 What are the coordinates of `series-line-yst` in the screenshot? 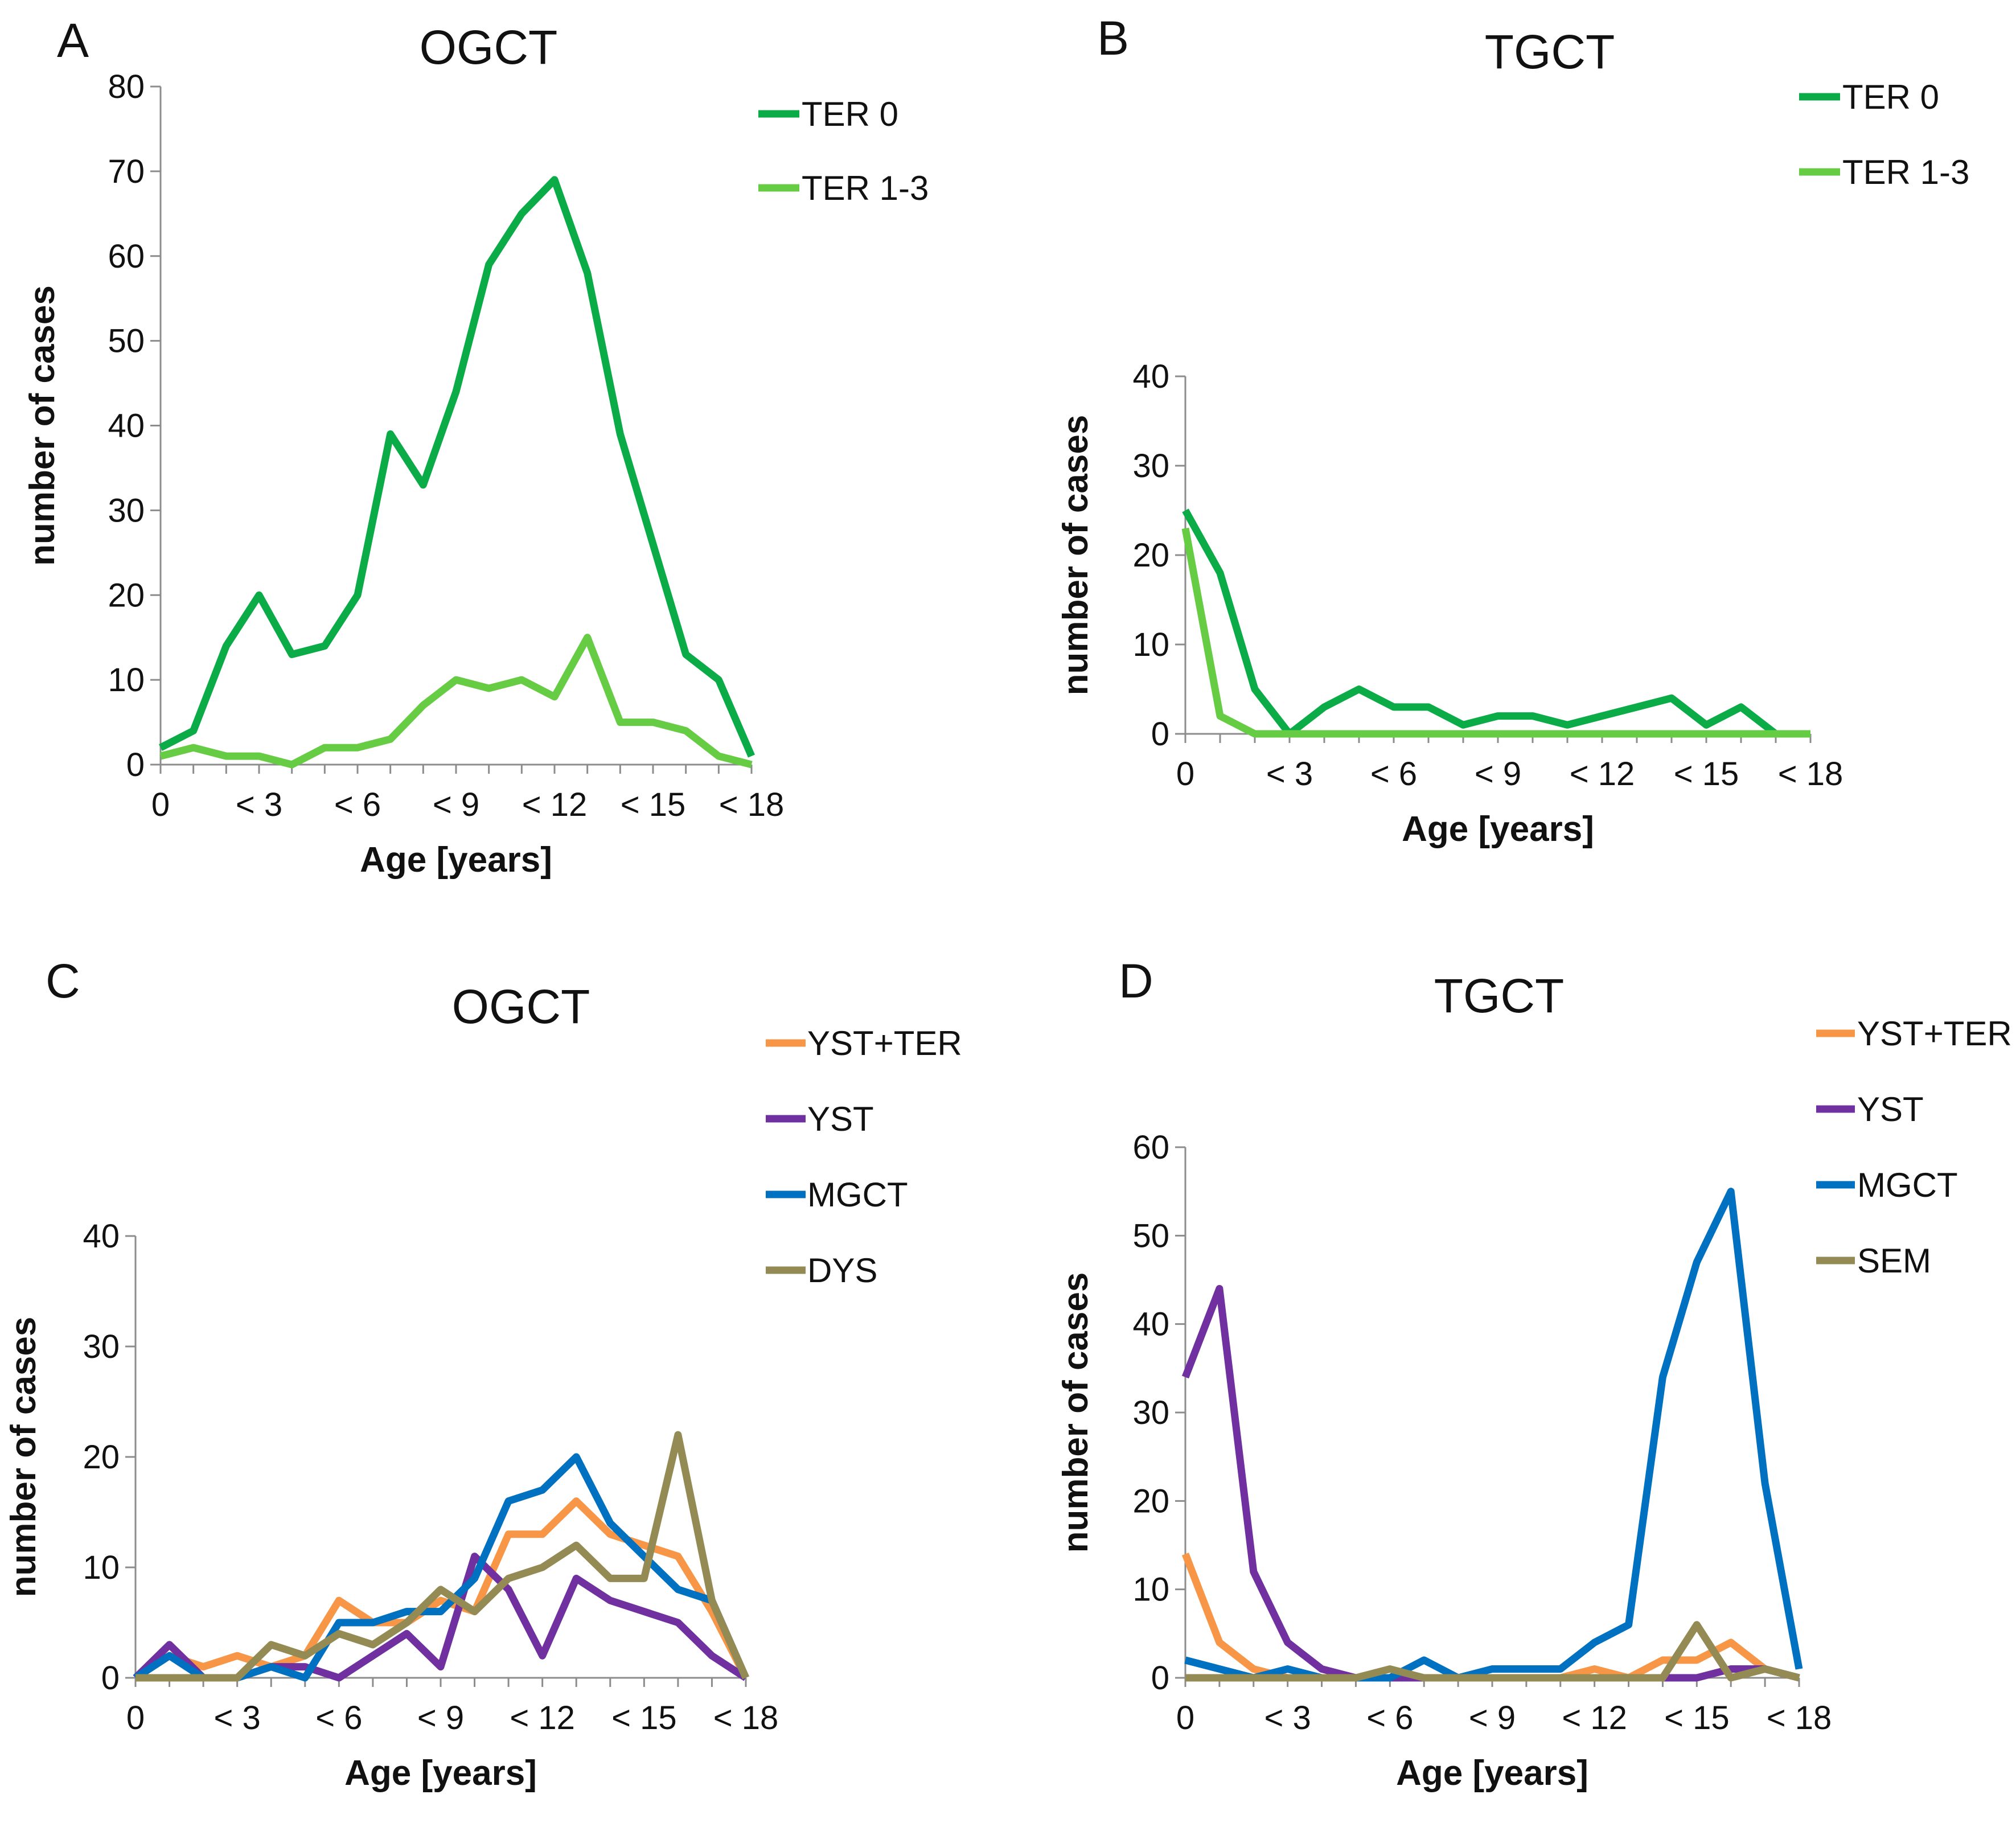 It's located at (1490, 1483).